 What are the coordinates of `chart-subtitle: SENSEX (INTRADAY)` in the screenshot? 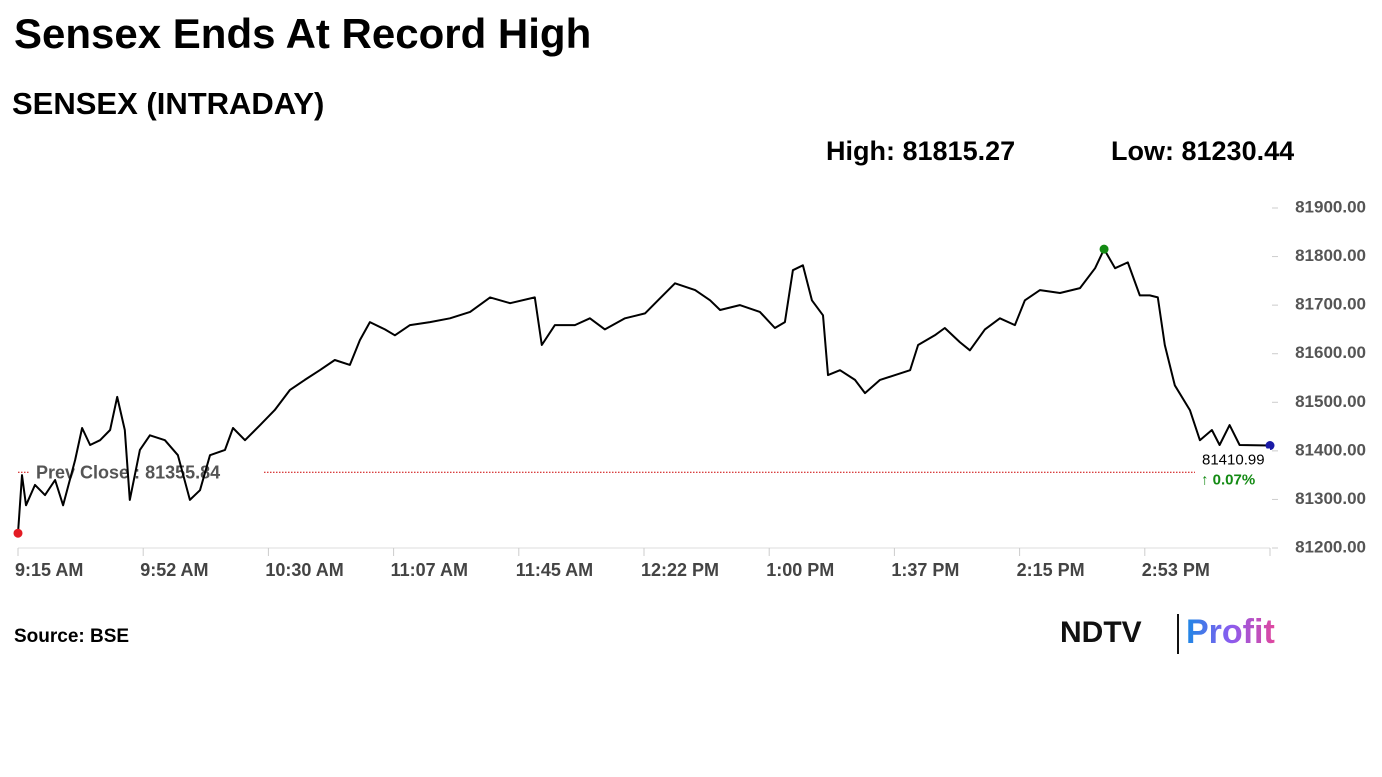 It's located at (168, 103).